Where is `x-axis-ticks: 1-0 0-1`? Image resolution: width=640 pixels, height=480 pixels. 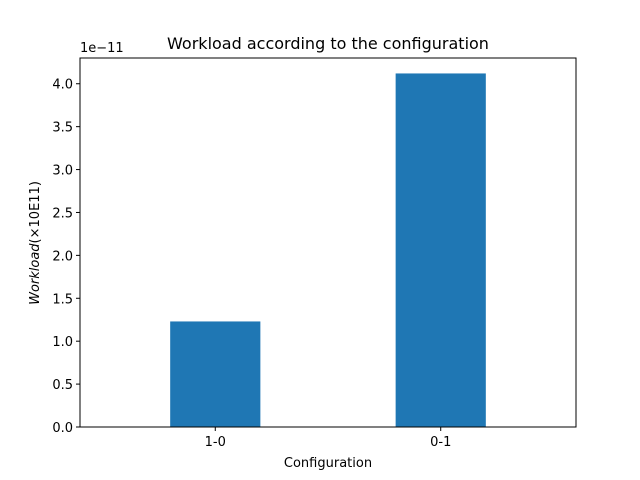
x-axis-ticks: 1-0 0-1 is located at coordinates (328, 438).